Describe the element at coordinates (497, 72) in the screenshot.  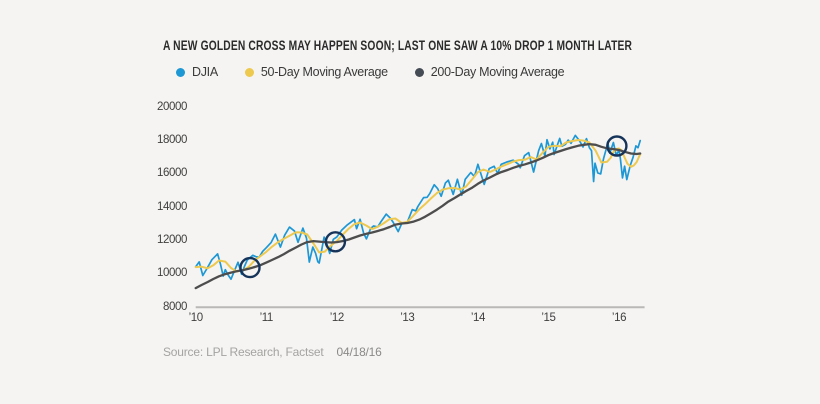
I see `legend-item-label: 200-Day Moving Average` at that location.